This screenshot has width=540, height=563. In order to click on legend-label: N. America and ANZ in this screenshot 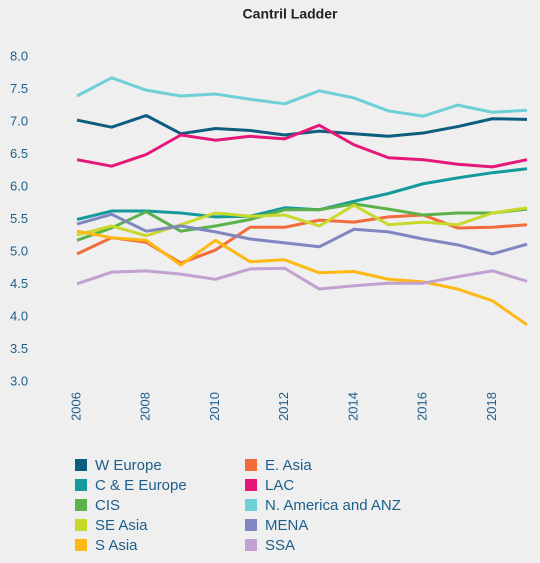, I will do `click(333, 505)`.